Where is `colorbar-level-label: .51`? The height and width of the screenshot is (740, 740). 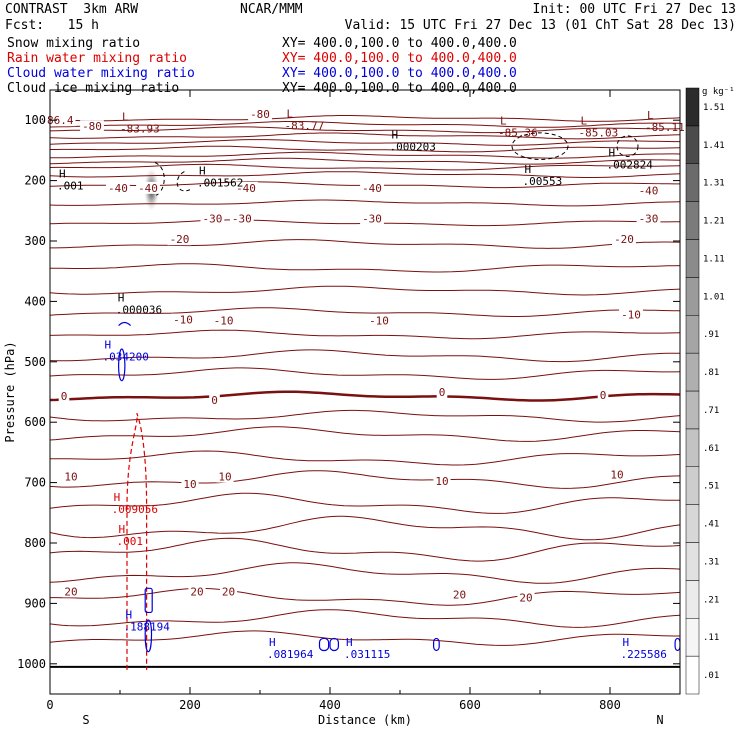 colorbar-level-label: .51 is located at coordinates (711, 487).